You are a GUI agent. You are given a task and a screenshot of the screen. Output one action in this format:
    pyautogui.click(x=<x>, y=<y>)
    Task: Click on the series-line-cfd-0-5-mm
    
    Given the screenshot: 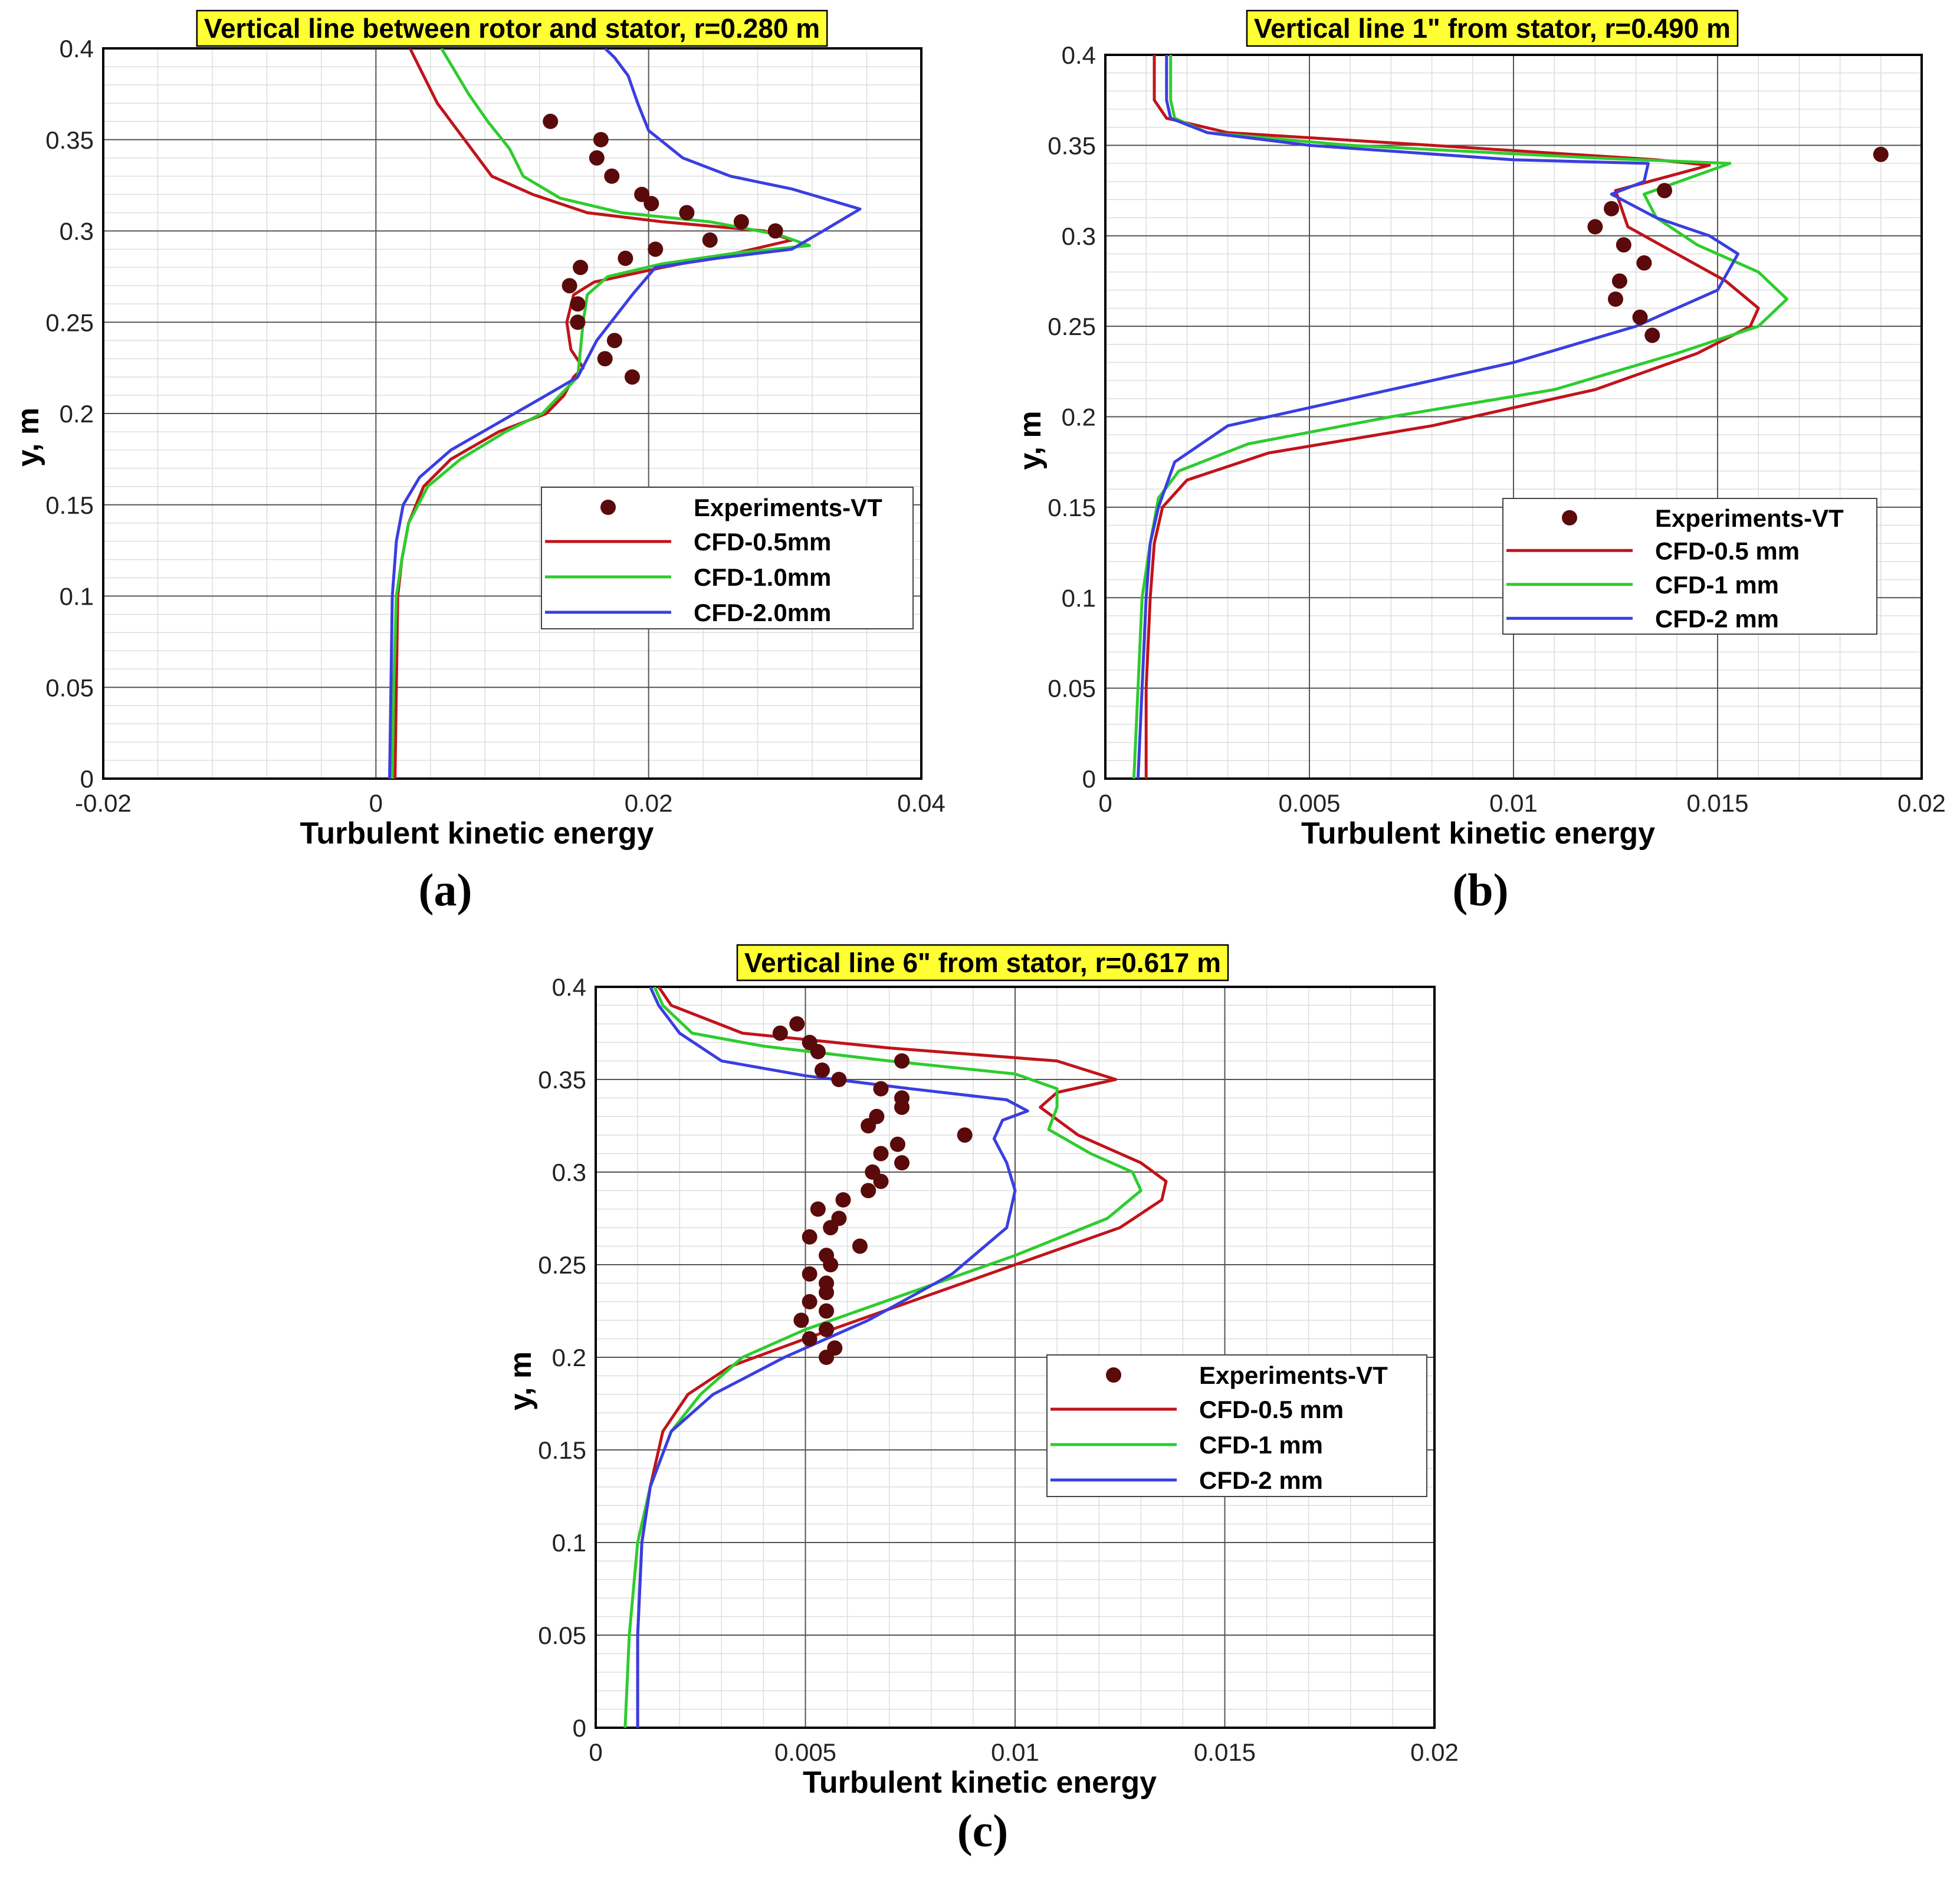 What is the action you would take?
    pyautogui.click(x=1452, y=417)
    